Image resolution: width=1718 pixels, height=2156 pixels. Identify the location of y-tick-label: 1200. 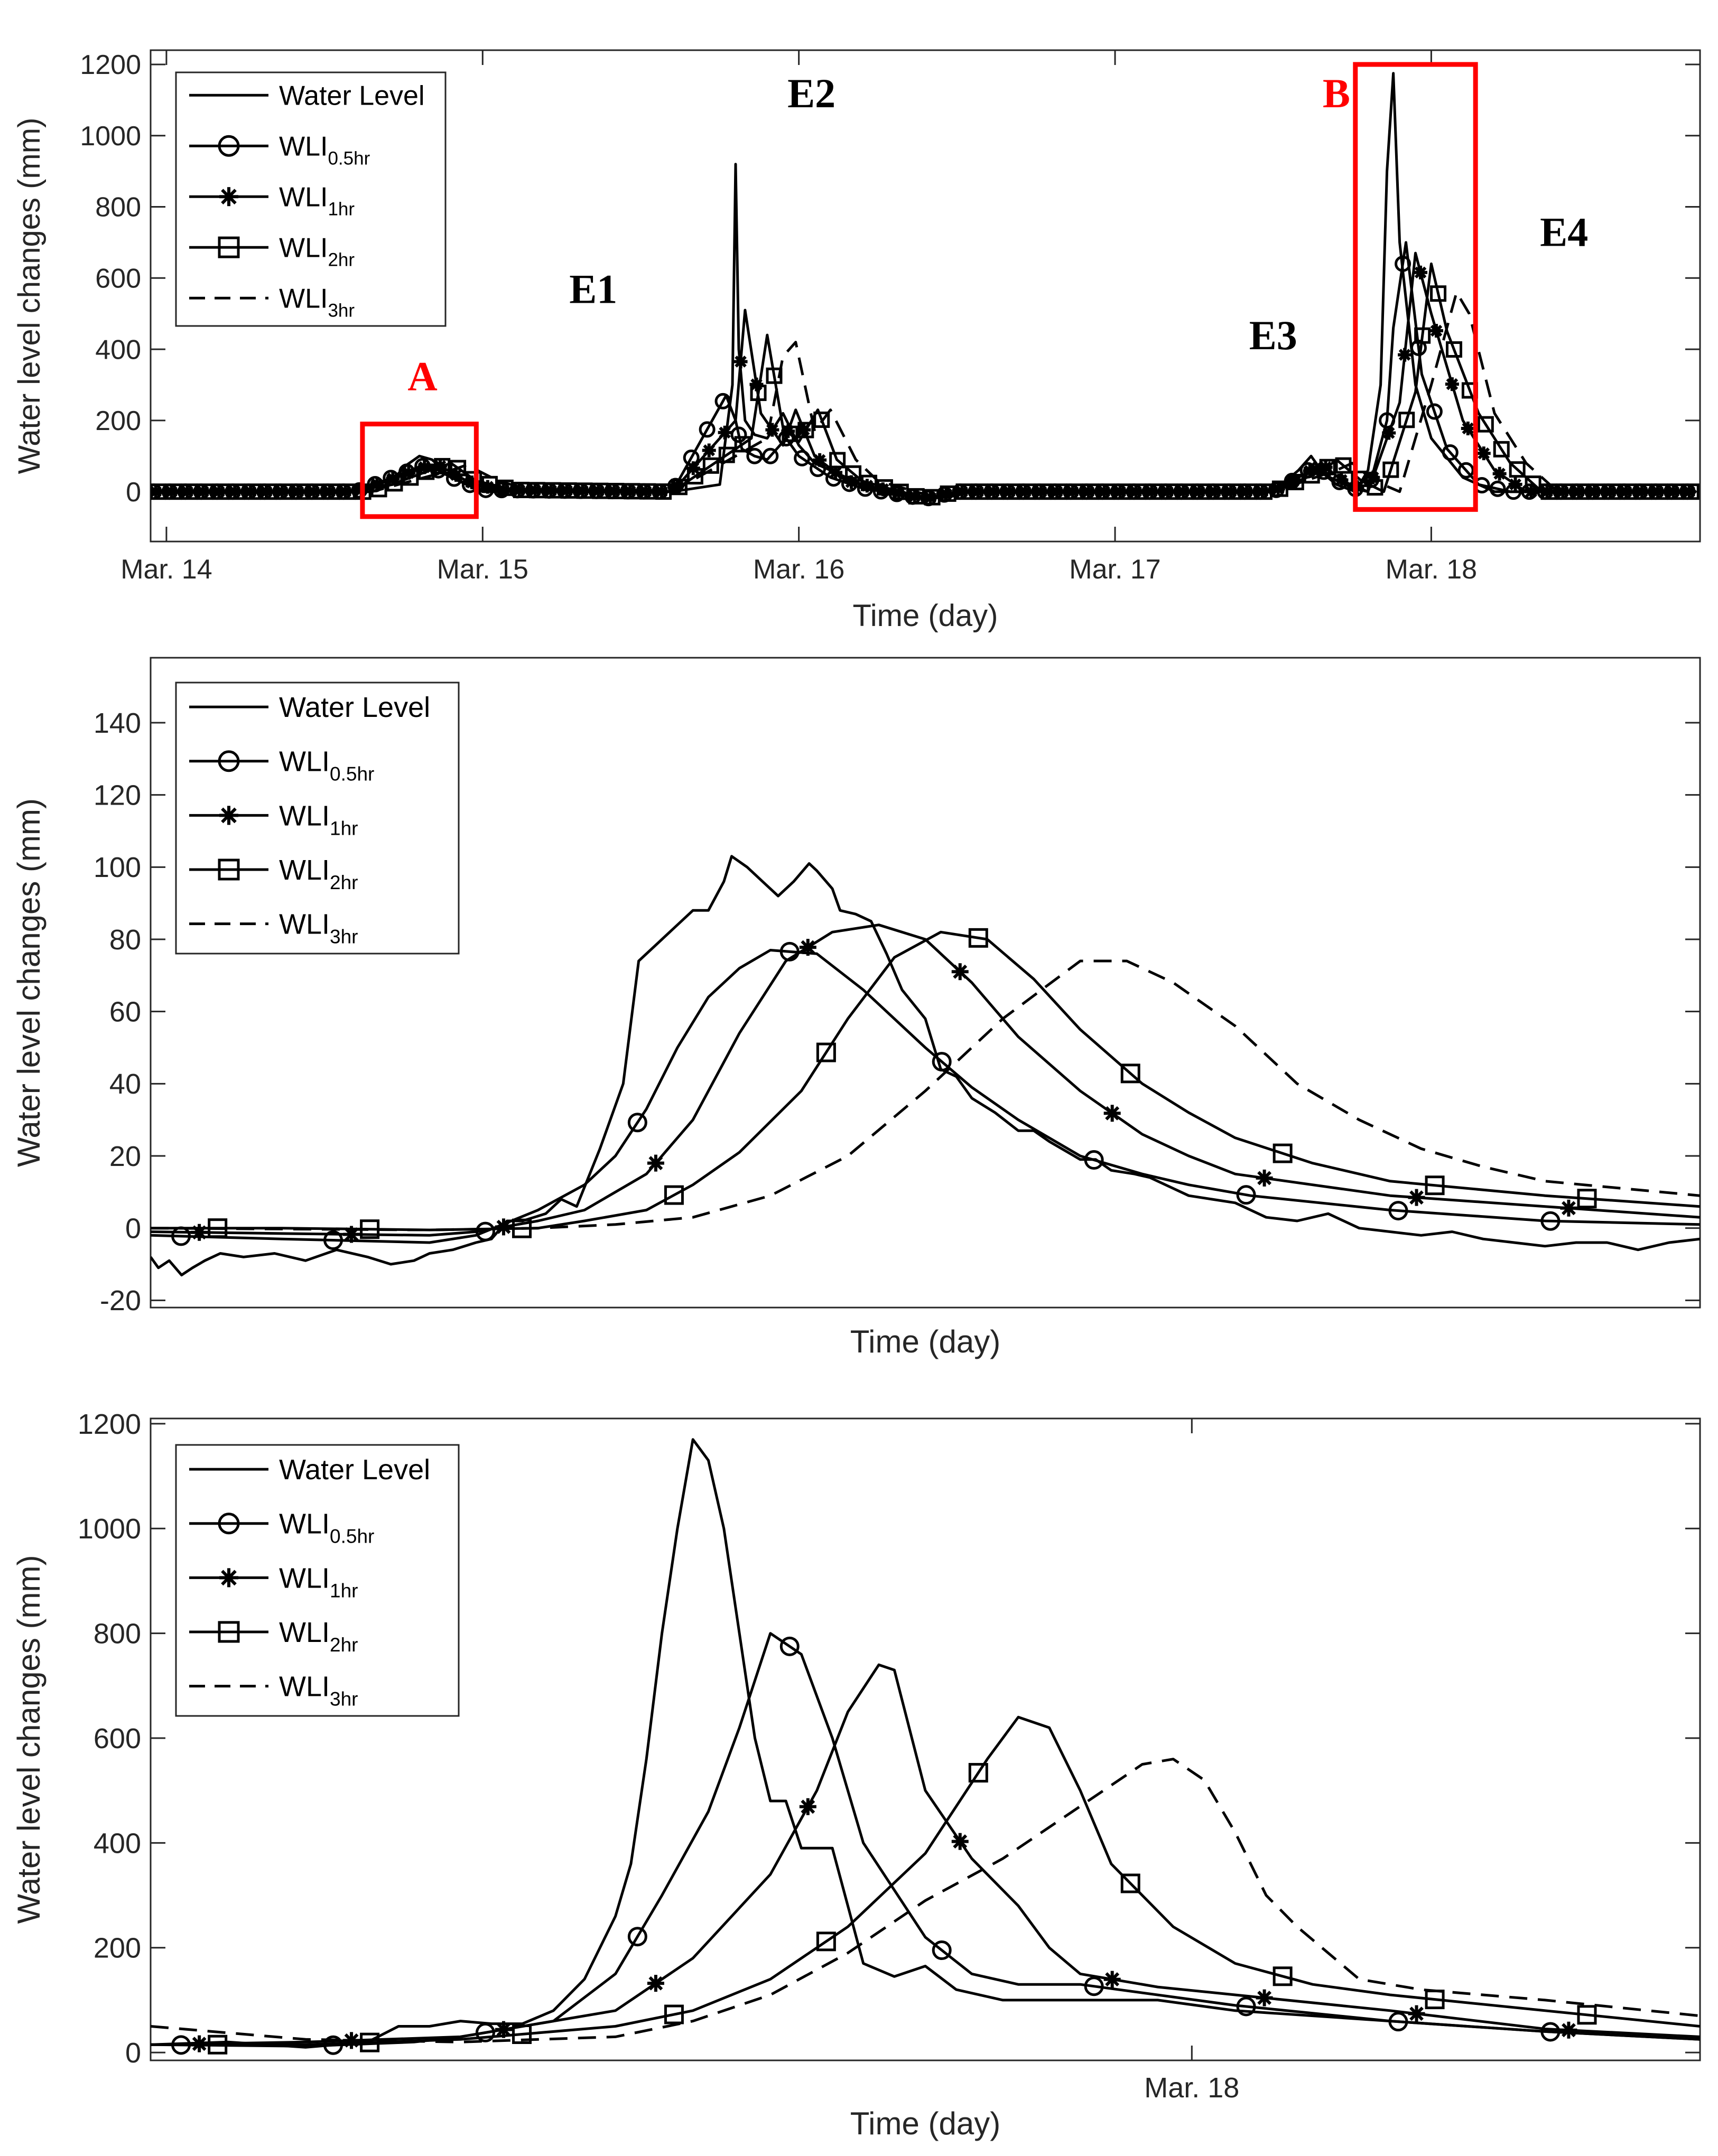
(109, 1424).